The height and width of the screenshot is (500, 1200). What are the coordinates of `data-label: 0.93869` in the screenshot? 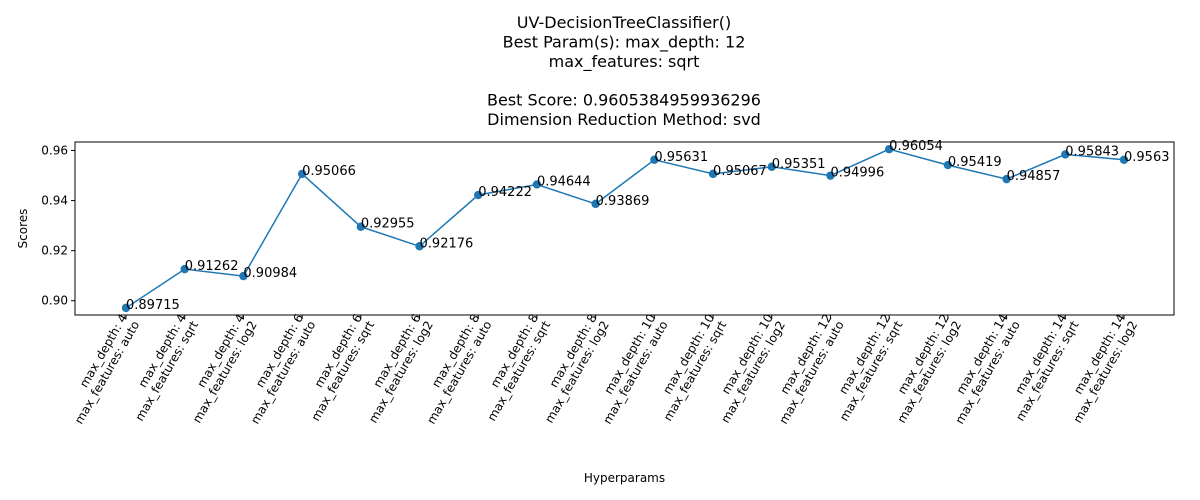 It's located at (623, 201).